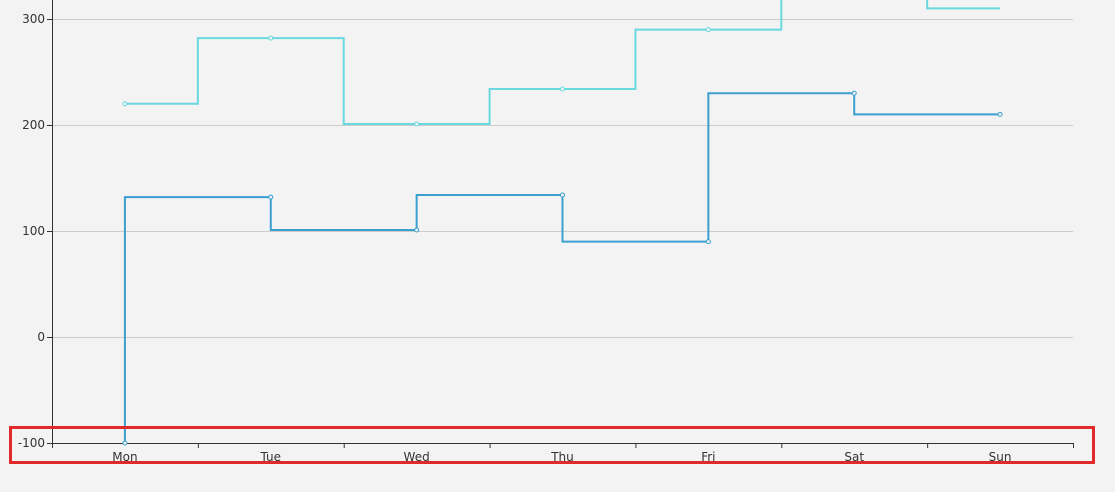 The height and width of the screenshot is (492, 1115). I want to click on series-1-point-sat, so click(854, 93).